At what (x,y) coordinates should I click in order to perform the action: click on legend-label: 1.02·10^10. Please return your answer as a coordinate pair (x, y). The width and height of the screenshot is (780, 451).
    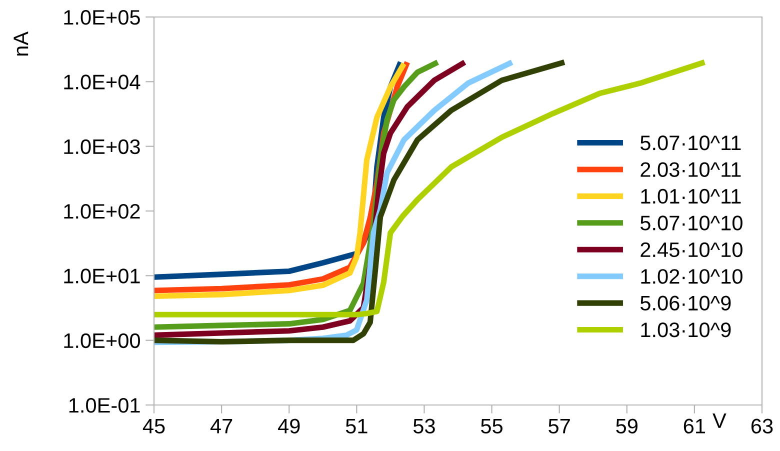
    Looking at the image, I should click on (691, 276).